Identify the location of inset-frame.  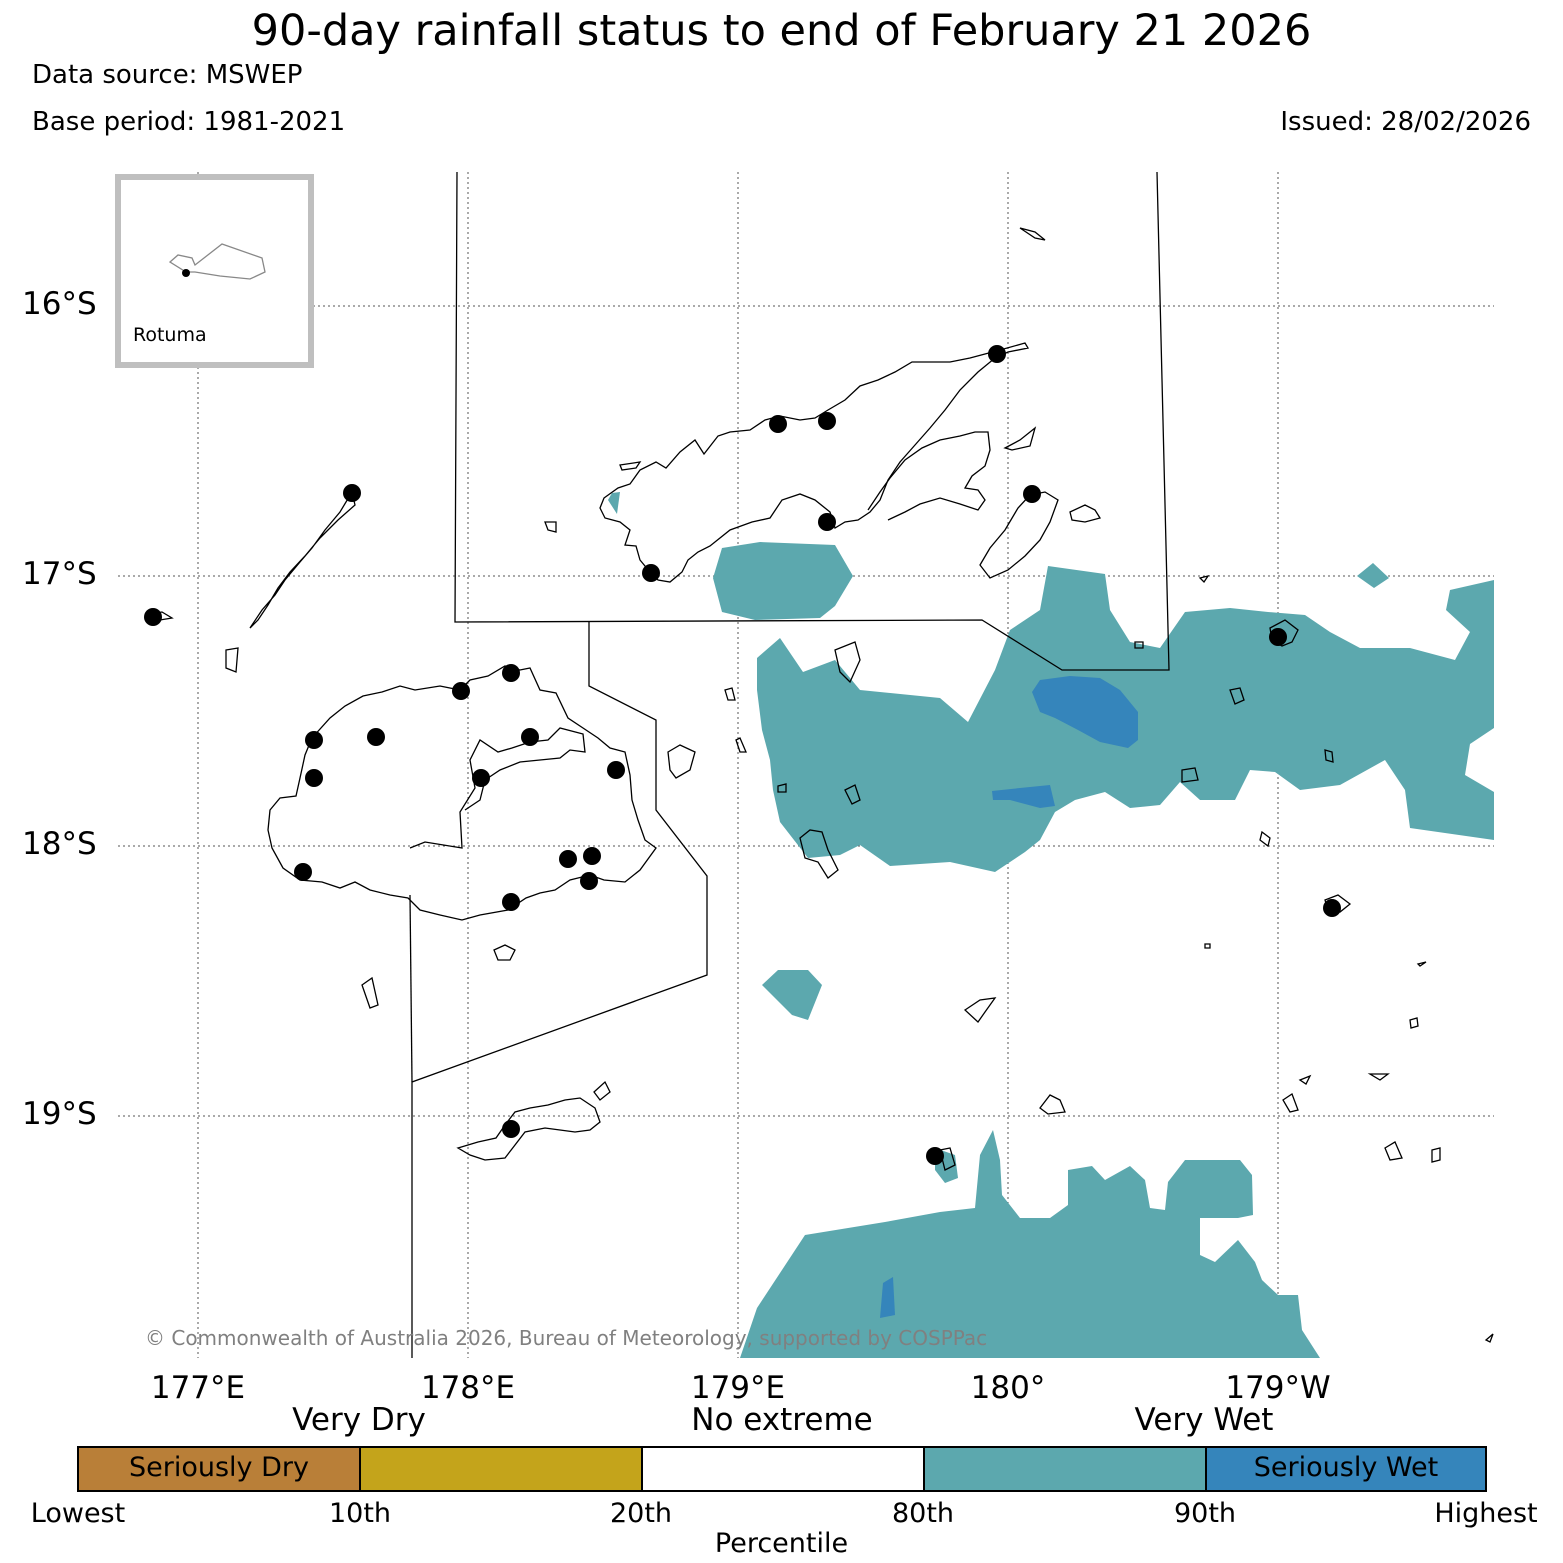
(214, 271).